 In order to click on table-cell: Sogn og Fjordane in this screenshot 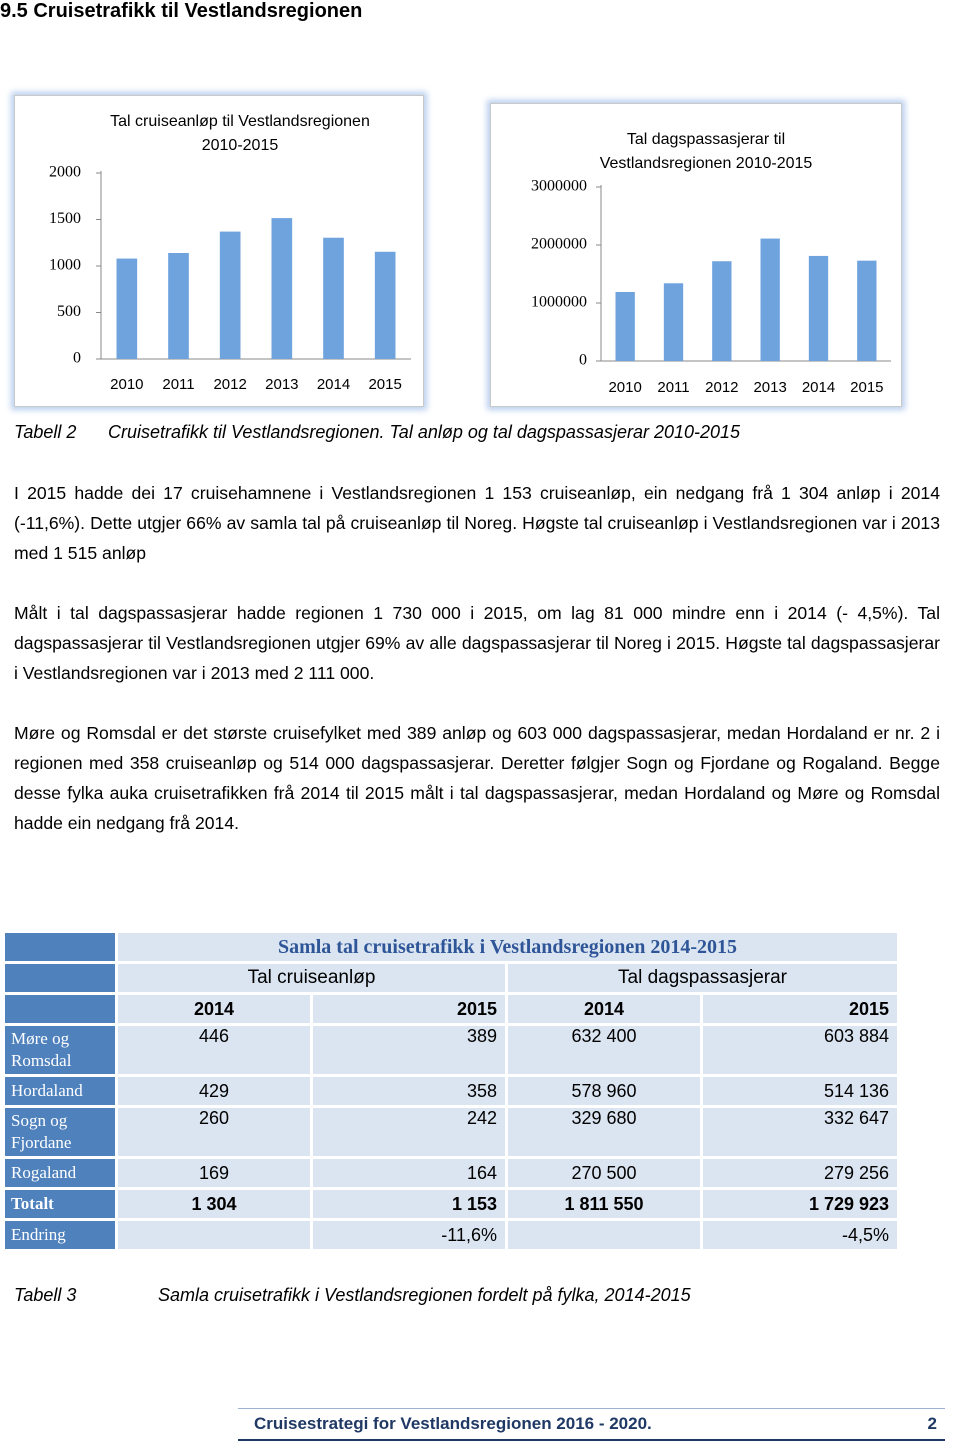, I will do `click(60, 1132)`.